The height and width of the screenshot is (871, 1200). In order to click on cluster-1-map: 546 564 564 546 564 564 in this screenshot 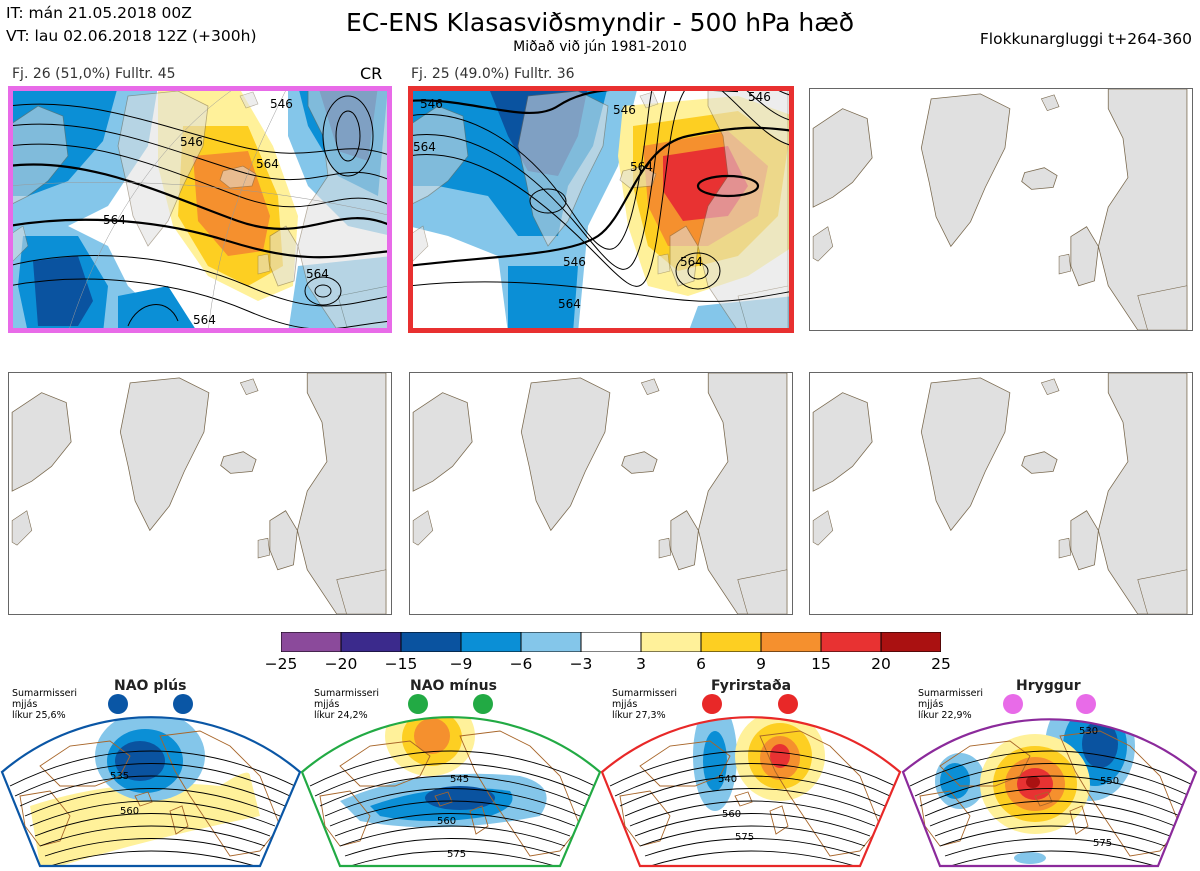, I will do `click(200, 209)`.